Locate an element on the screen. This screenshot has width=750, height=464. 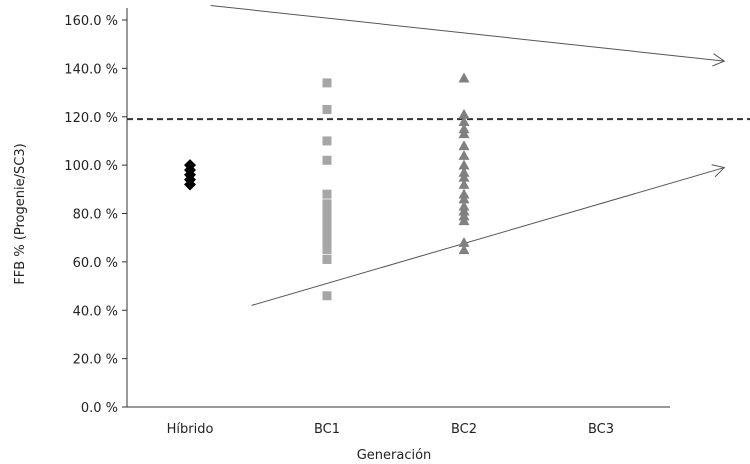
data-point-diamond is located at coordinates (190, 184).